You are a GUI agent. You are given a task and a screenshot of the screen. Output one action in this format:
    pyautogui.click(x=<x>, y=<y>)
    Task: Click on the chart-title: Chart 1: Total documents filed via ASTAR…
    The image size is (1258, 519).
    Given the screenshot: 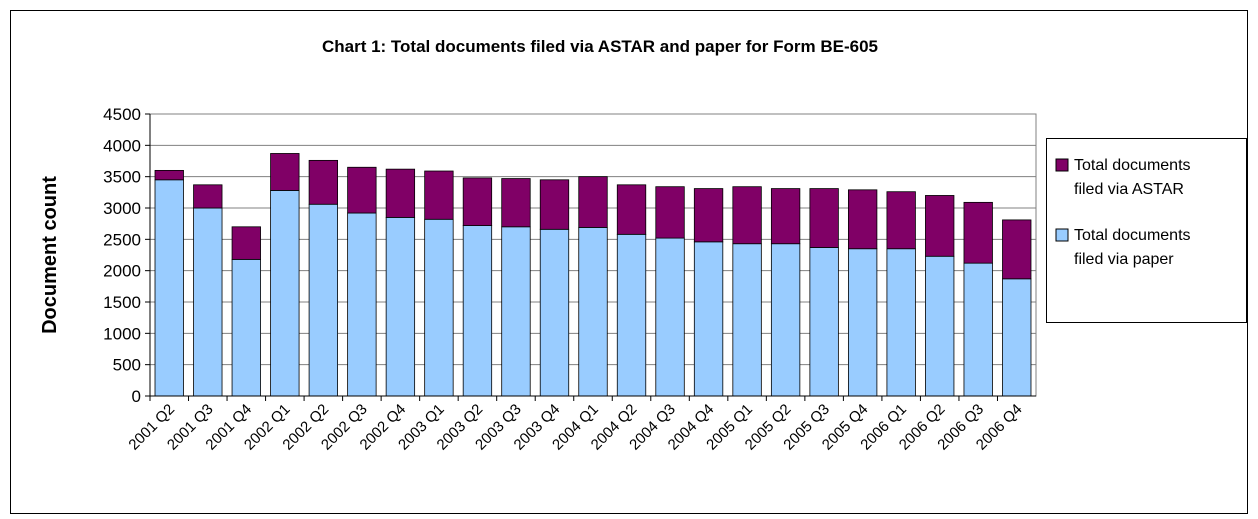 What is the action you would take?
    pyautogui.click(x=600, y=46)
    